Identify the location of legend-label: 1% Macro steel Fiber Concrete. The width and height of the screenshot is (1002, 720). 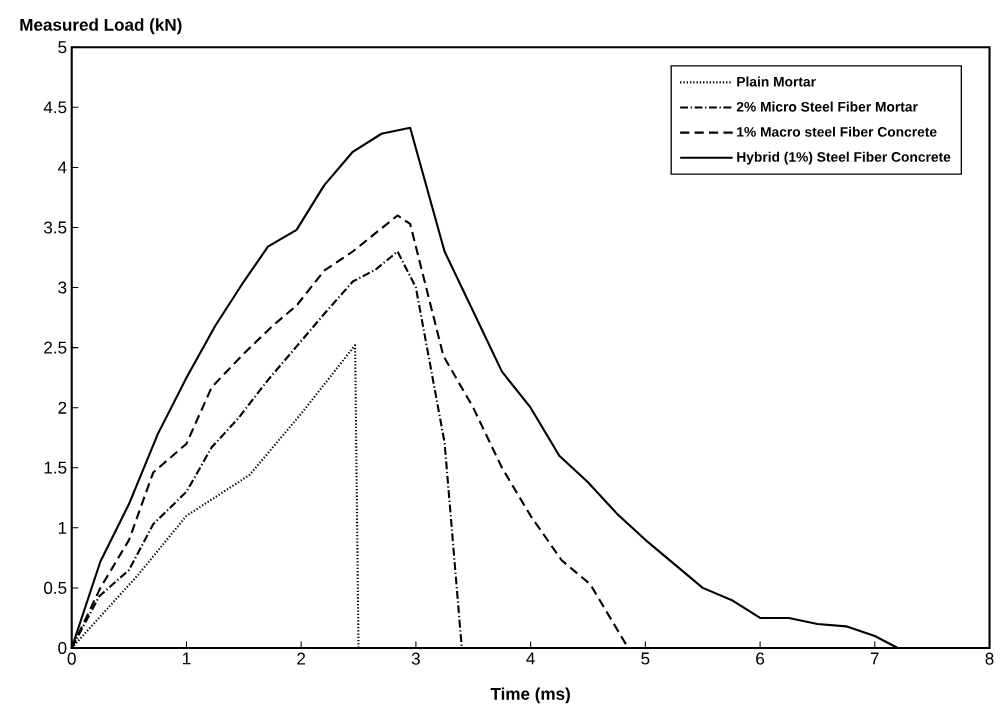
(837, 131).